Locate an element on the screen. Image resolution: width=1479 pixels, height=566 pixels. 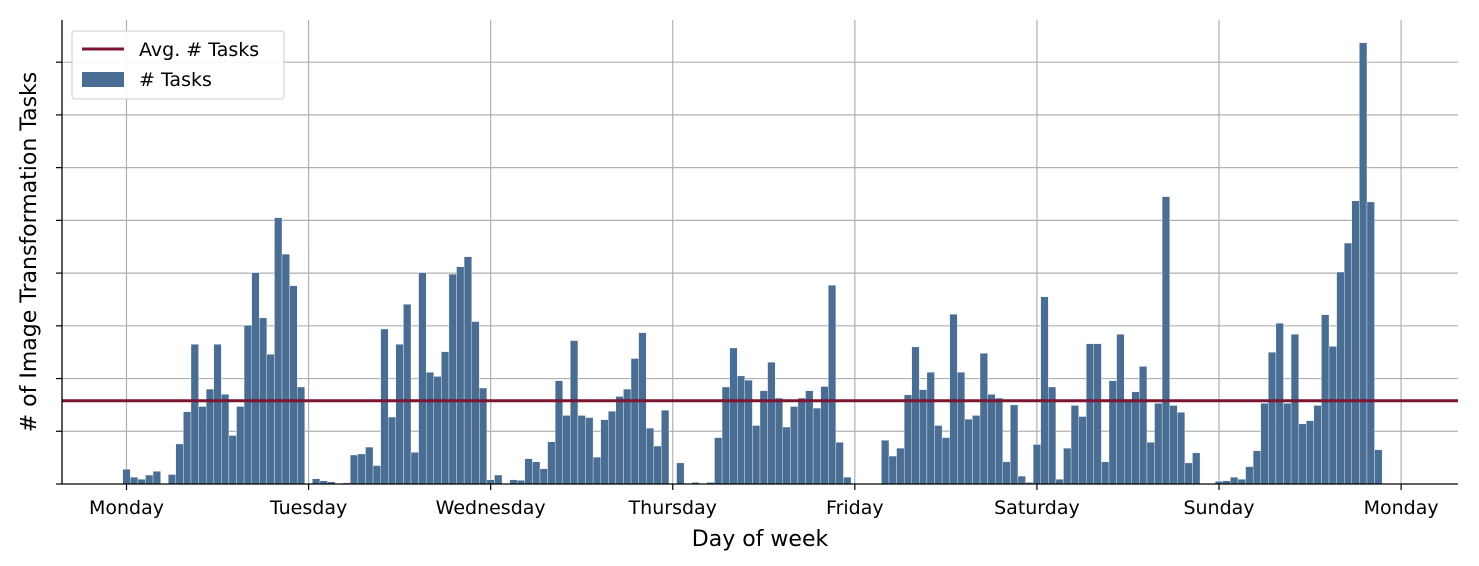
legend-box is located at coordinates (178, 65).